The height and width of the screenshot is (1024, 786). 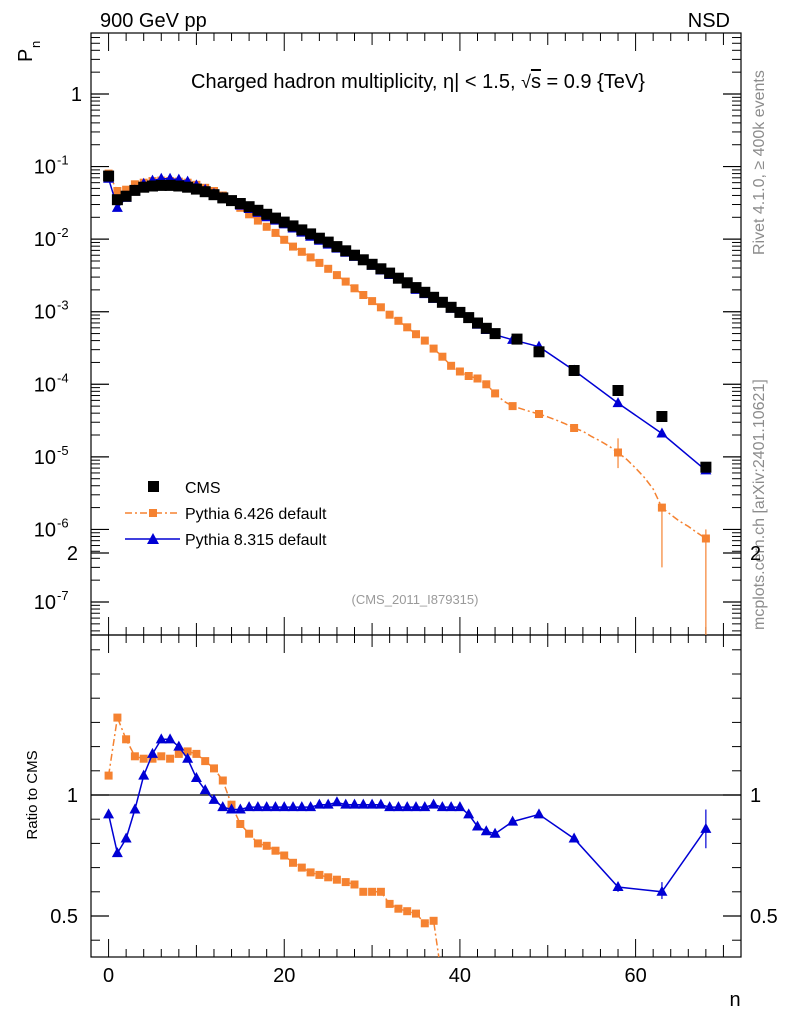 I want to click on ratio-y-tick-label-right: 0.5, so click(x=764, y=917).